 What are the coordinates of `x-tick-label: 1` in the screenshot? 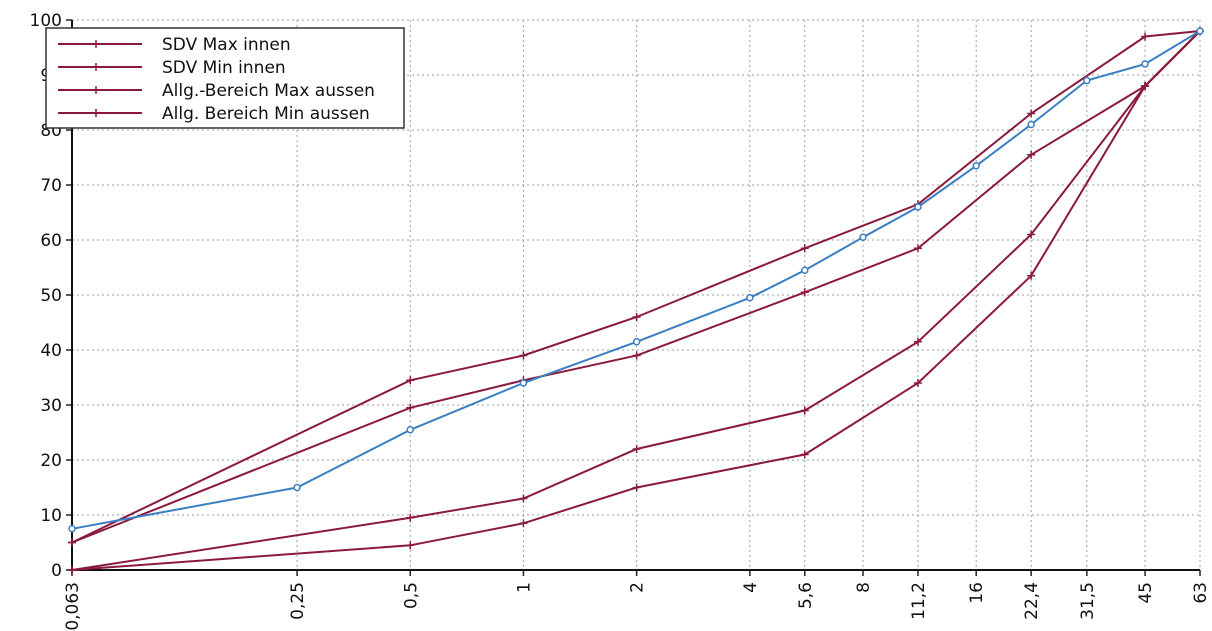 It's located at (524, 587).